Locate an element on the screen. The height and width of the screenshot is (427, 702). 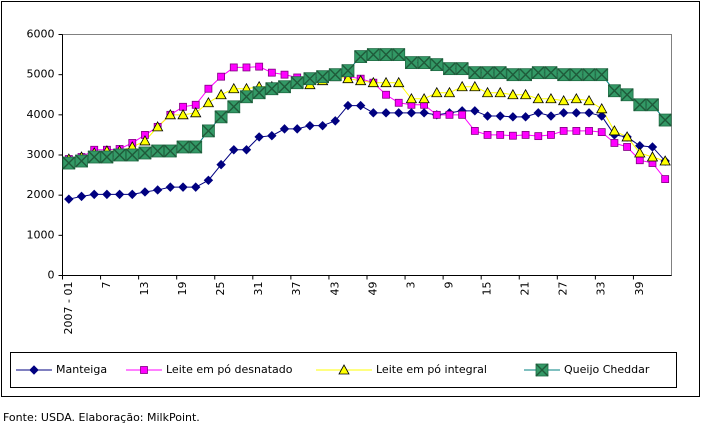
y-tick-label: 4000 is located at coordinates (41, 114).